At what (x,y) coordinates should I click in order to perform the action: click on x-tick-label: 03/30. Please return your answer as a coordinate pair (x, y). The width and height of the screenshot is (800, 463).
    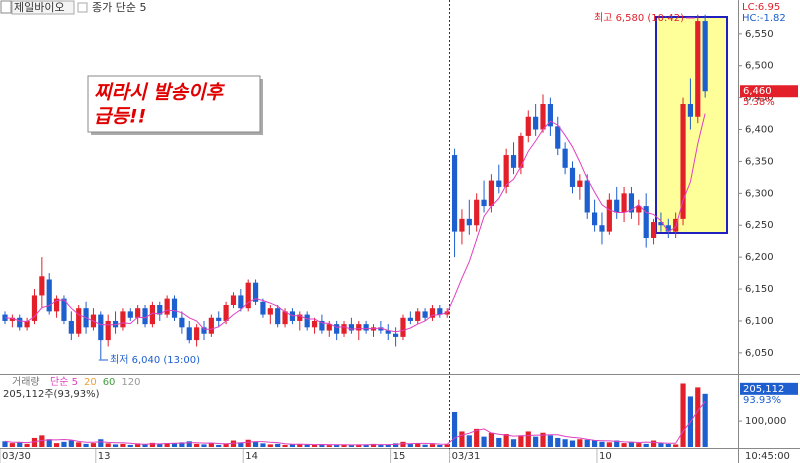
    Looking at the image, I should click on (16, 456).